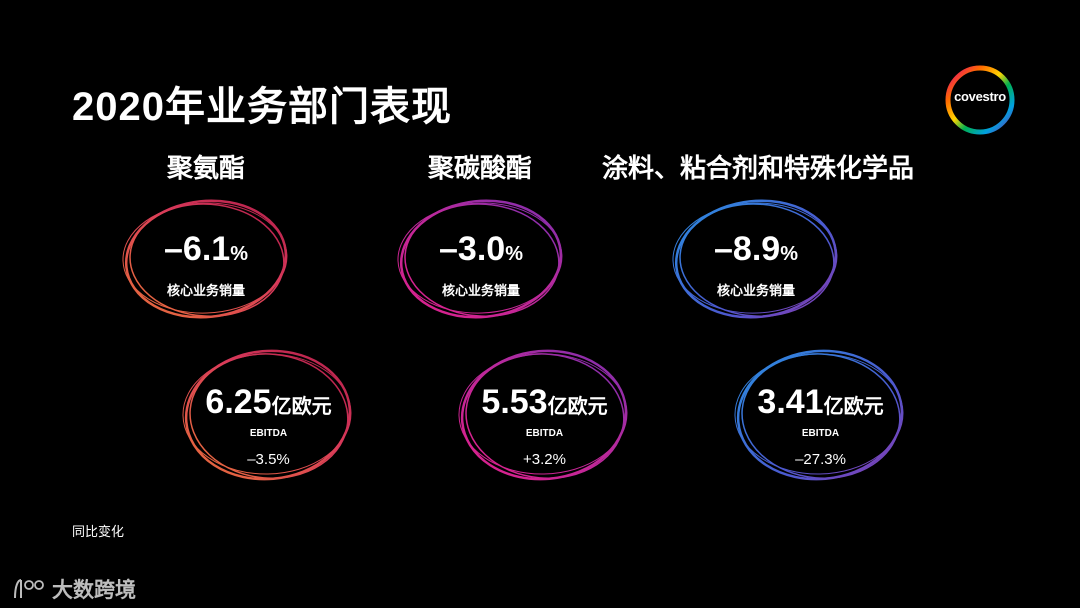 The image size is (1080, 608). I want to click on ebitda-ring-polyurethanes: 6.25亿欧元 EBITDA –3.5%, so click(268, 415).